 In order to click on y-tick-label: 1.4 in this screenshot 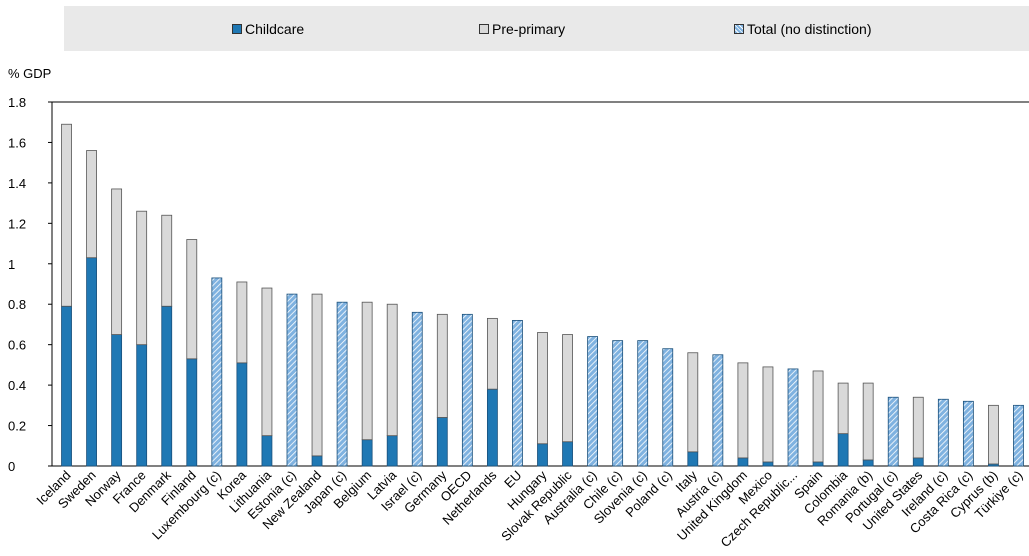, I will do `click(17, 183)`.